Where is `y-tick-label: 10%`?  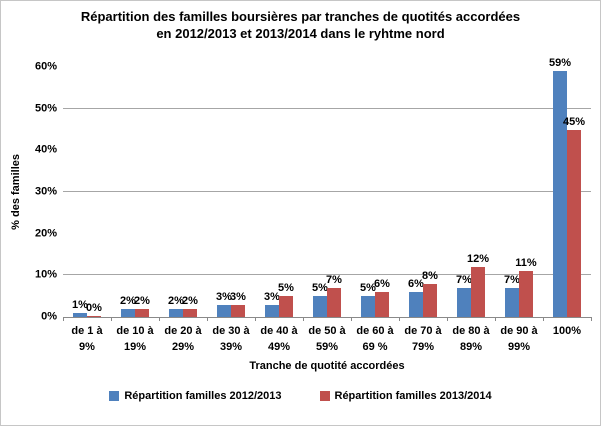 y-tick-label: 10% is located at coordinates (45, 274).